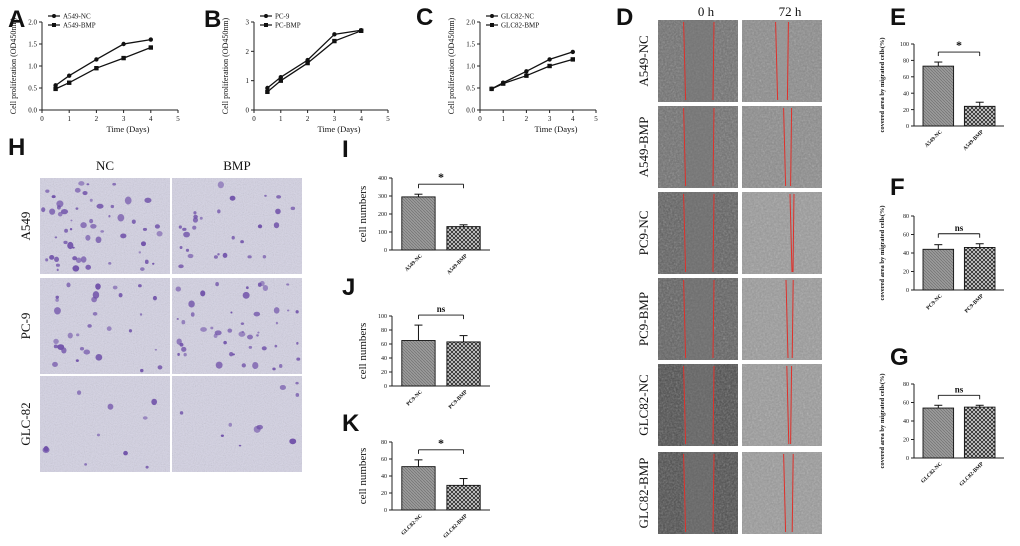 The height and width of the screenshot is (546, 1020). I want to click on x-tick-label: 1, so click(281, 119).